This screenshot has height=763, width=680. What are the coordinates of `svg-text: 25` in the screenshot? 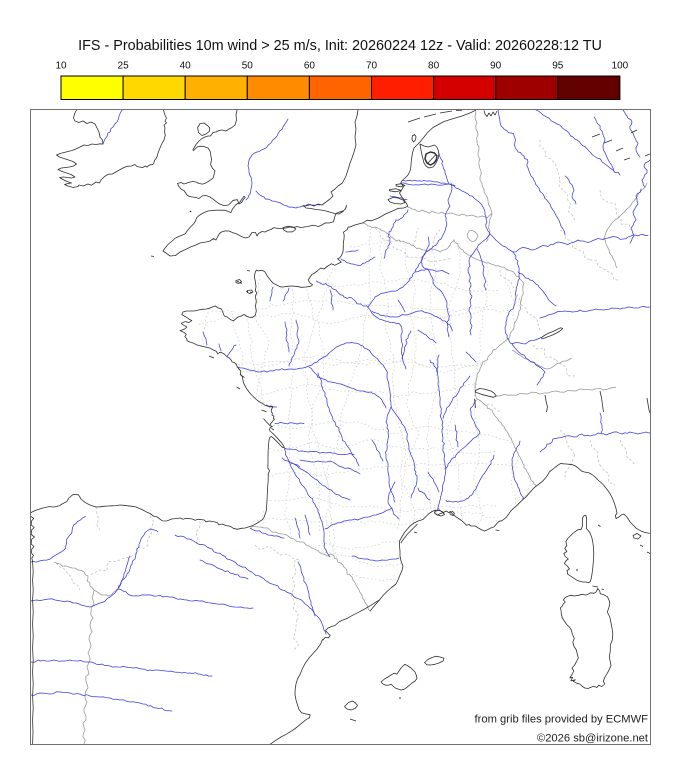 It's located at (124, 66).